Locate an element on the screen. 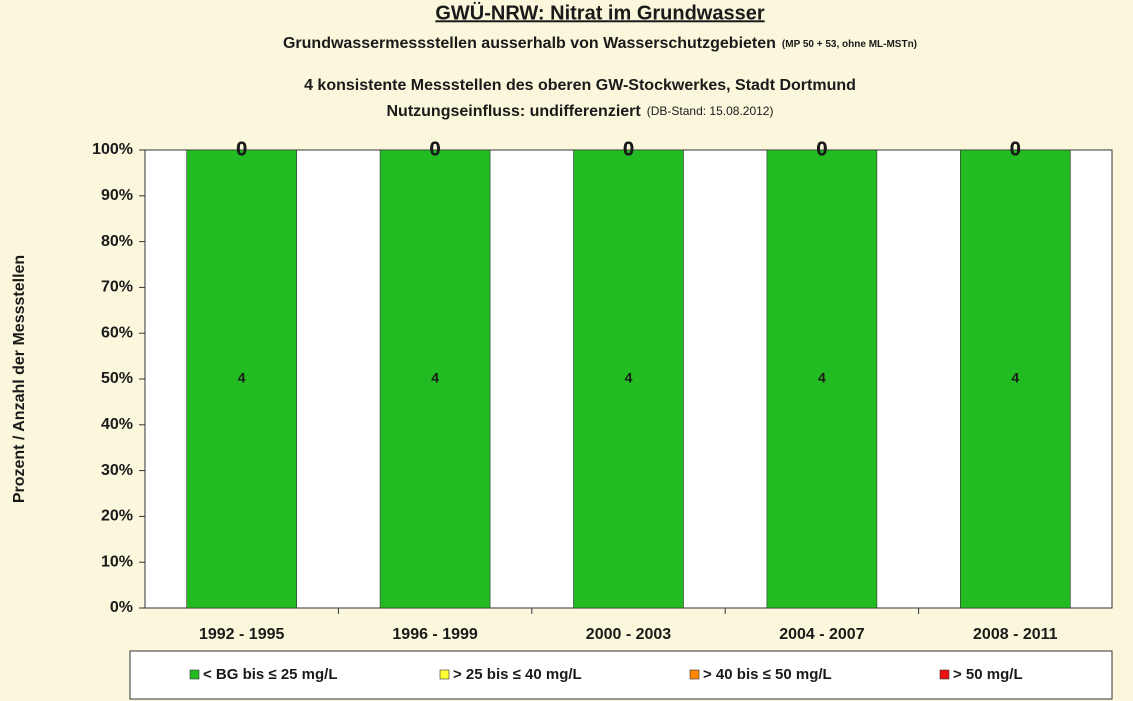 This screenshot has width=1133, height=701. x-tick-label: 1992 - 1995 is located at coordinates (242, 634).